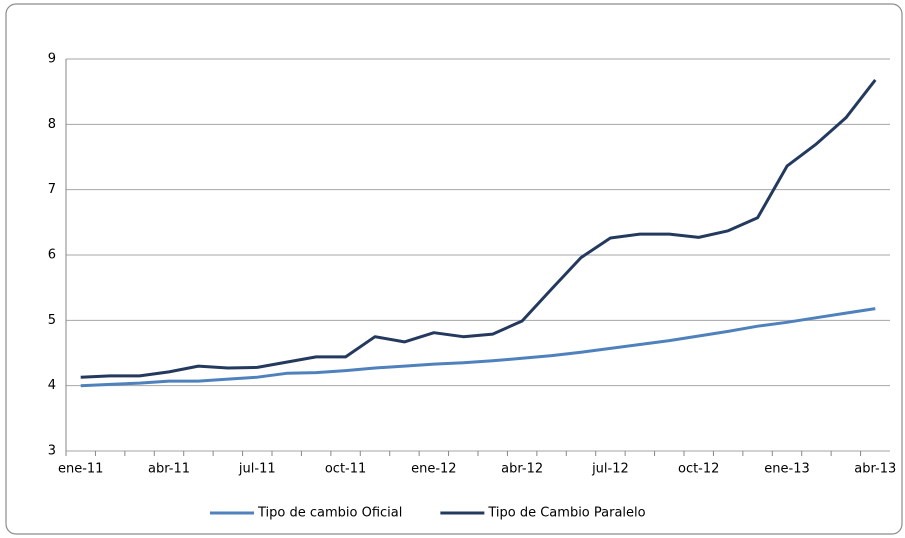  Describe the element at coordinates (786, 469) in the screenshot. I see `x-tick-label: ene-13` at that location.